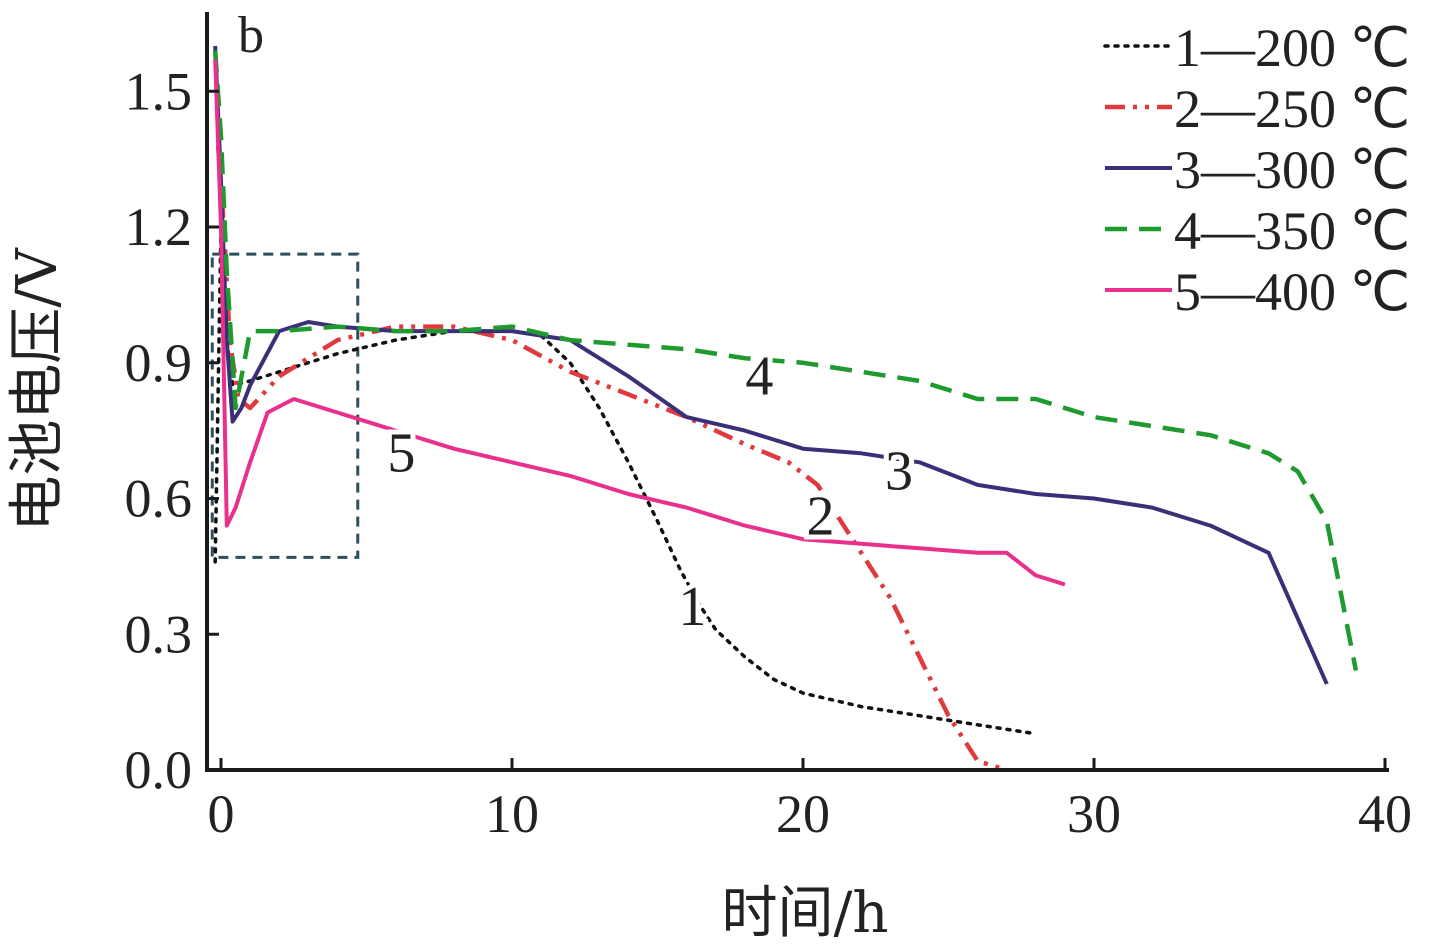  What do you see at coordinates (251, 35) in the screenshot?
I see `panel-label: b` at bounding box center [251, 35].